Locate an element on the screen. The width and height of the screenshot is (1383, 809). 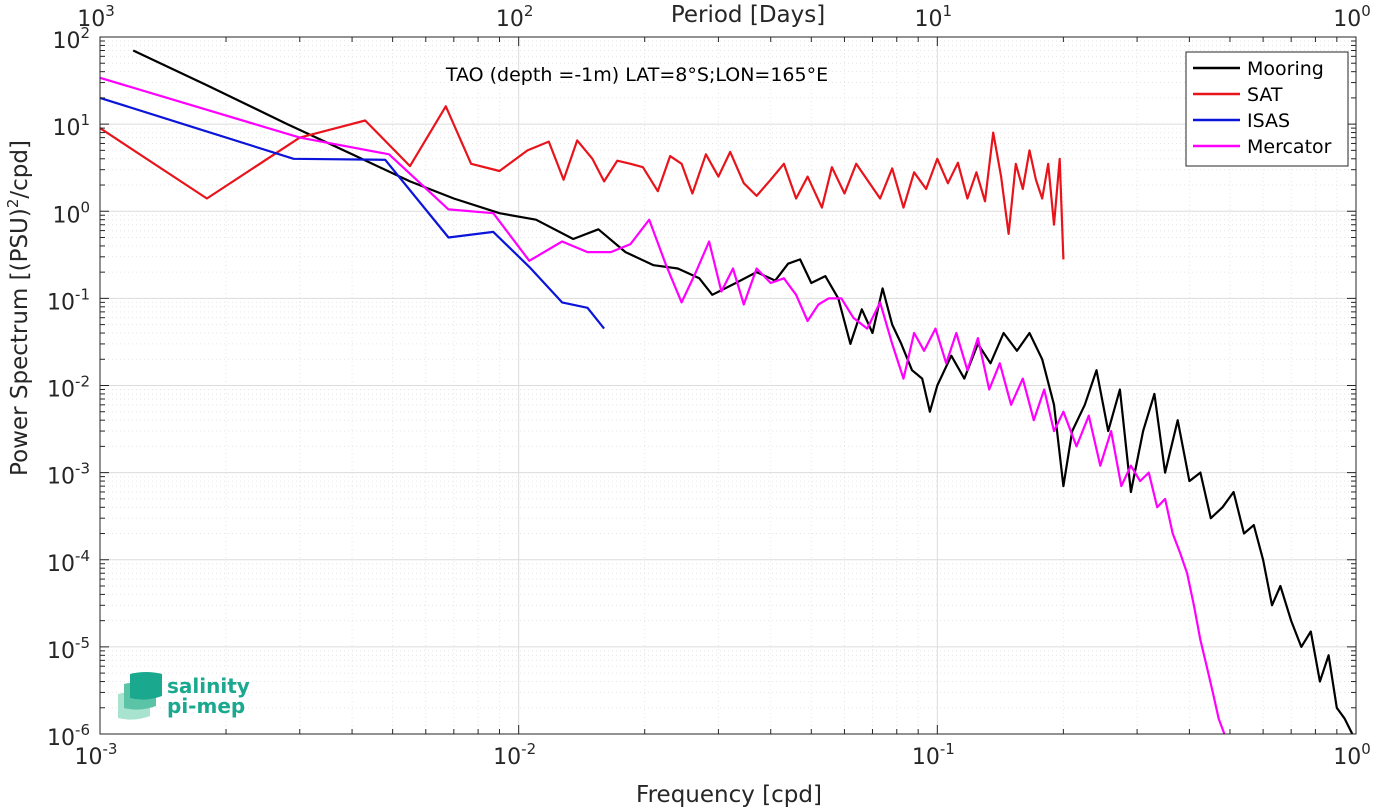
legend-label-mooring: Mooring is located at coordinates (1285, 69).